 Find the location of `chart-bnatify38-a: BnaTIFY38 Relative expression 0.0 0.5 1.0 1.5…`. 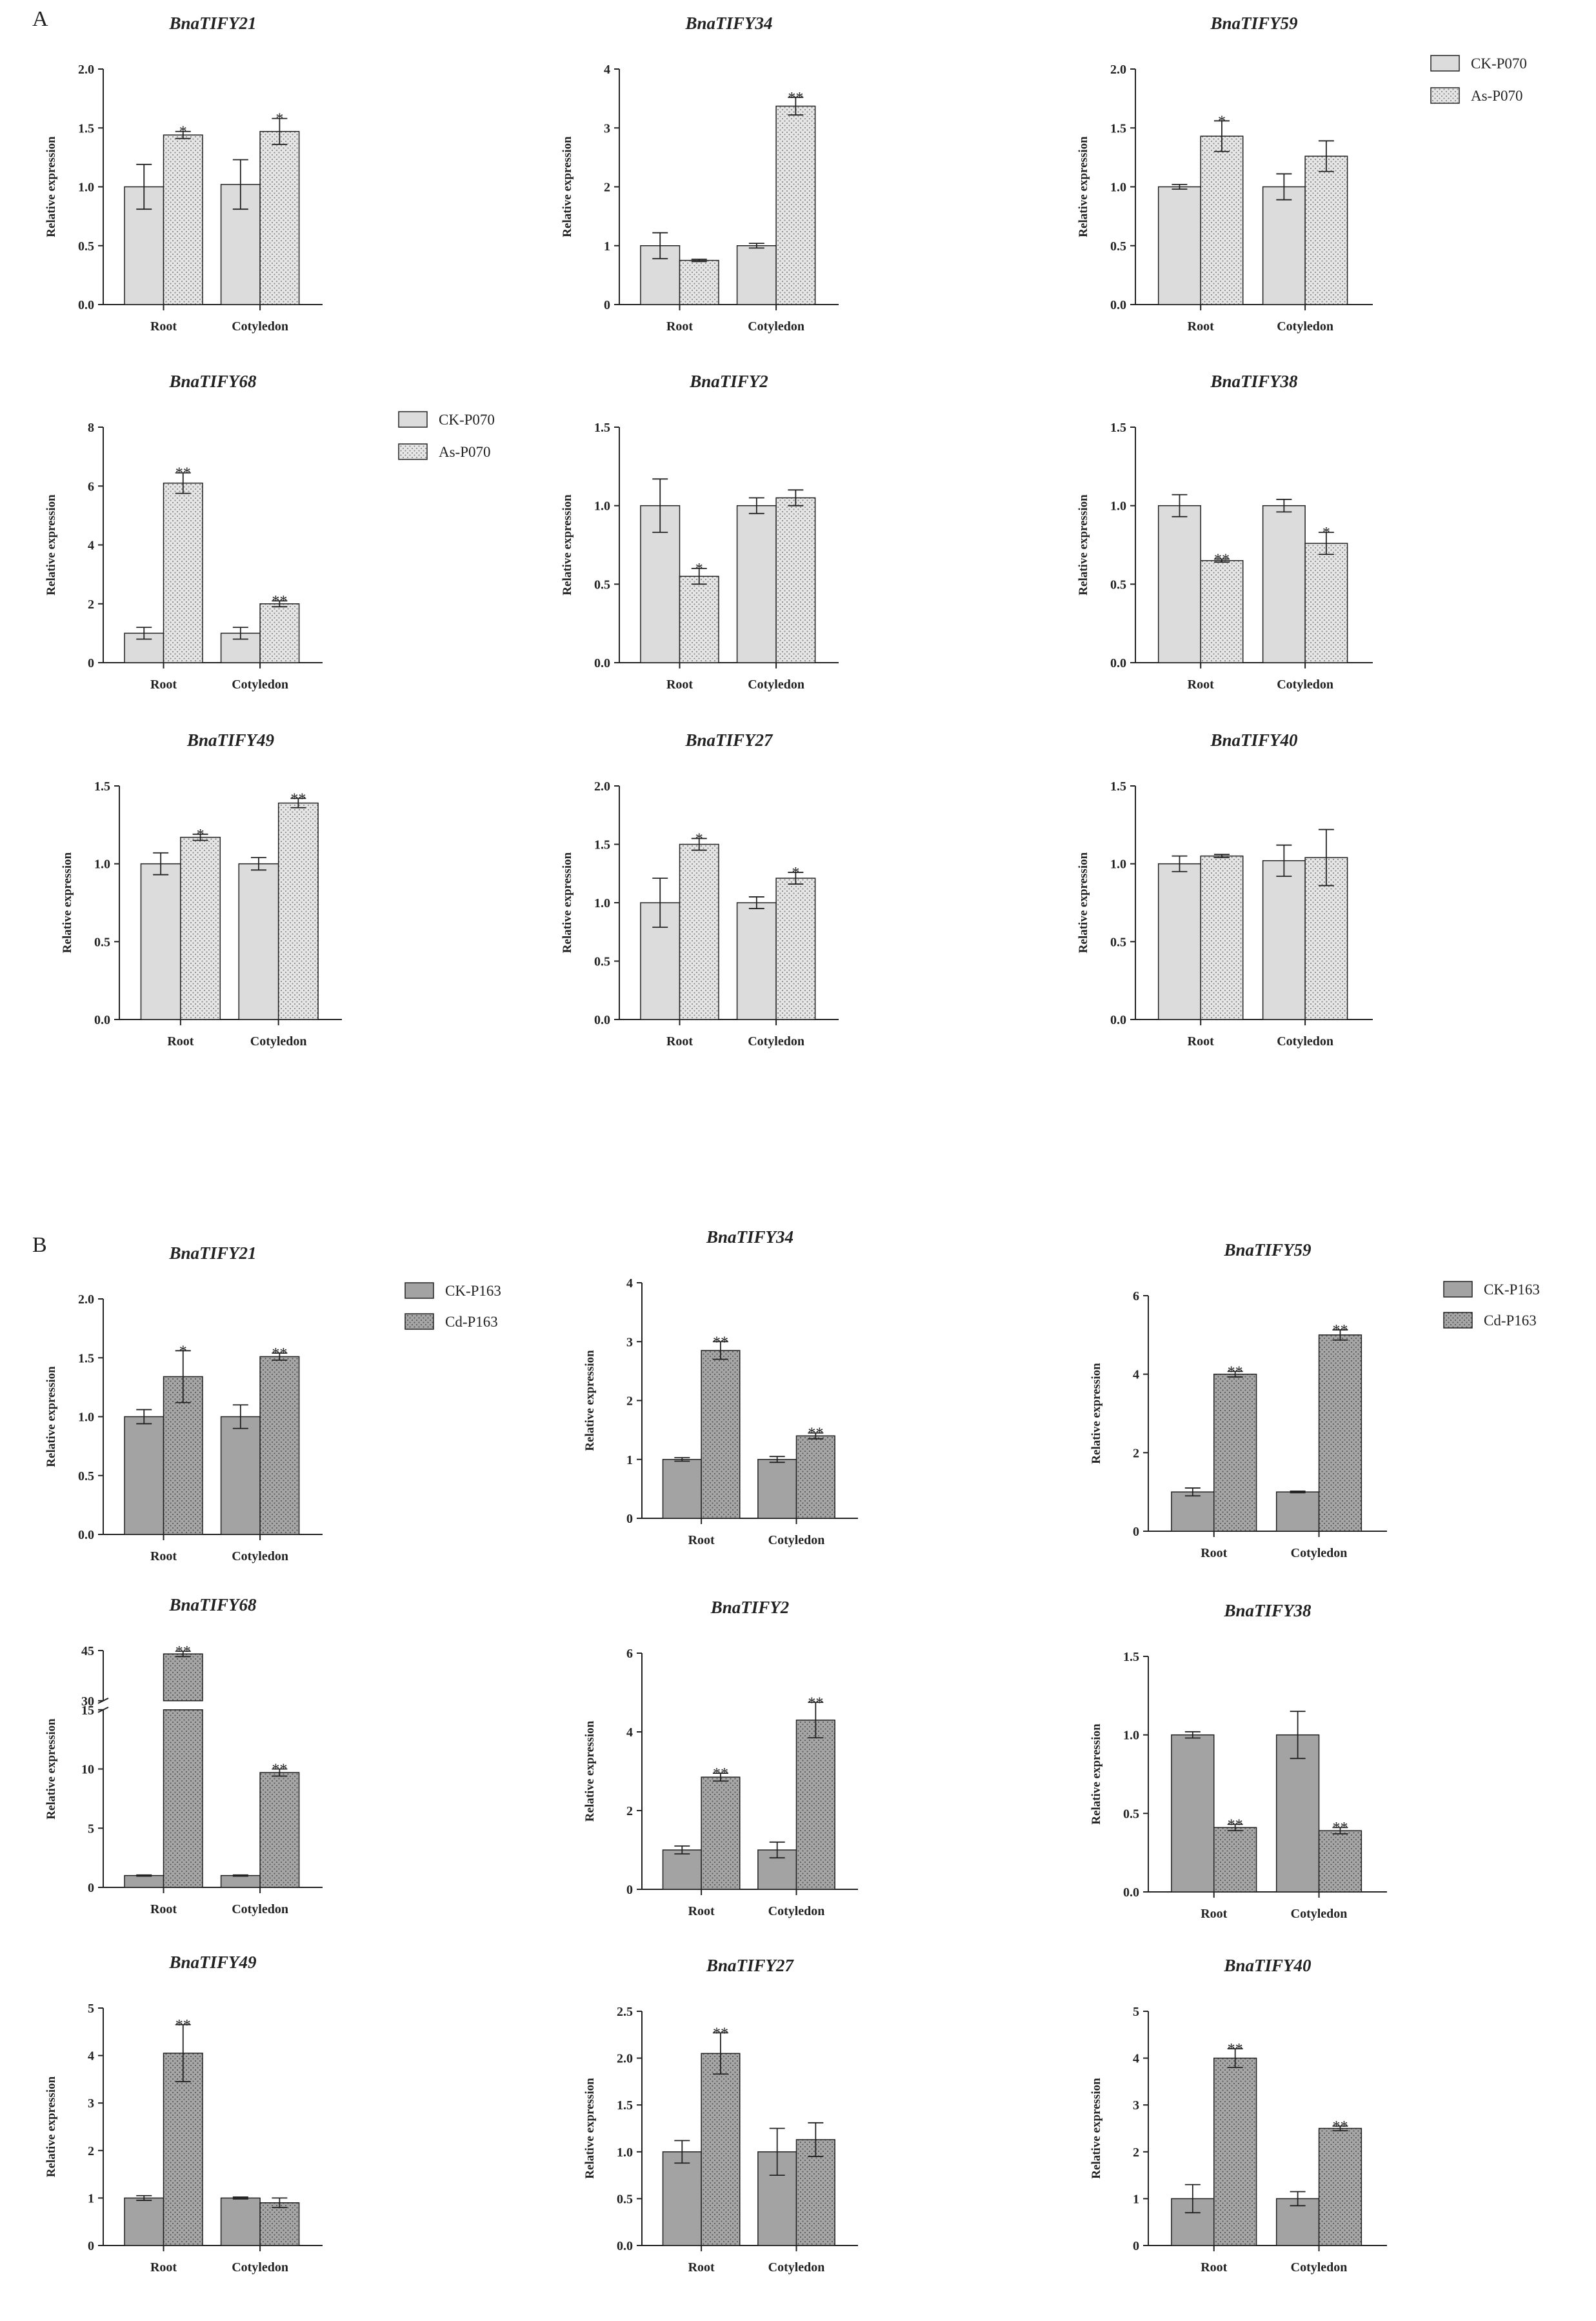

chart-bnatify38-a: BnaTIFY38 Relative expression 0.0 0.5 1.0 1.5… is located at coordinates (1225, 532).